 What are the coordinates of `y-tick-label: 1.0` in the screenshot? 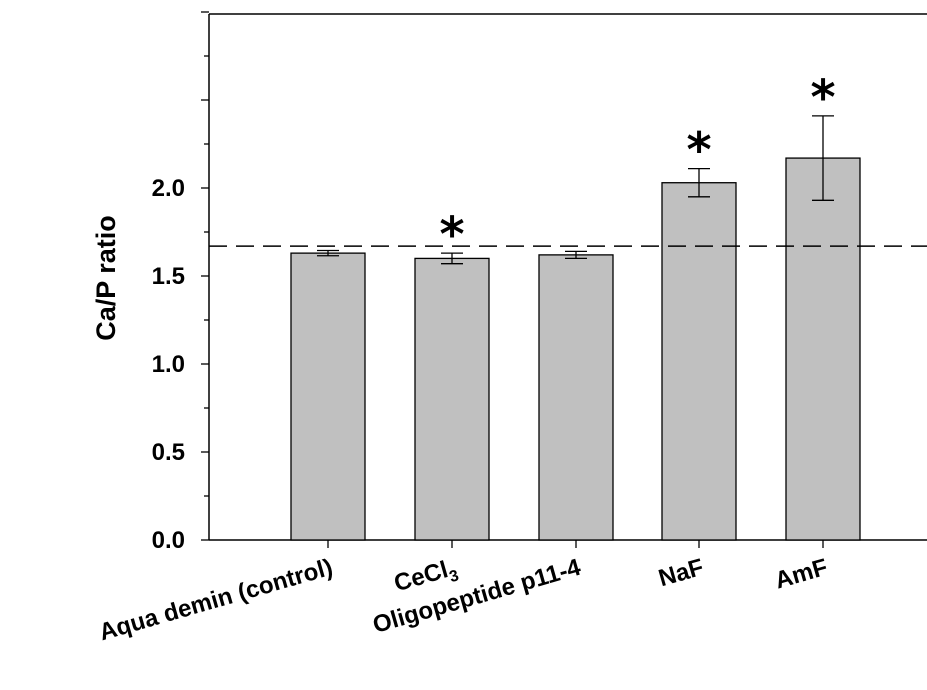 It's located at (168, 364).